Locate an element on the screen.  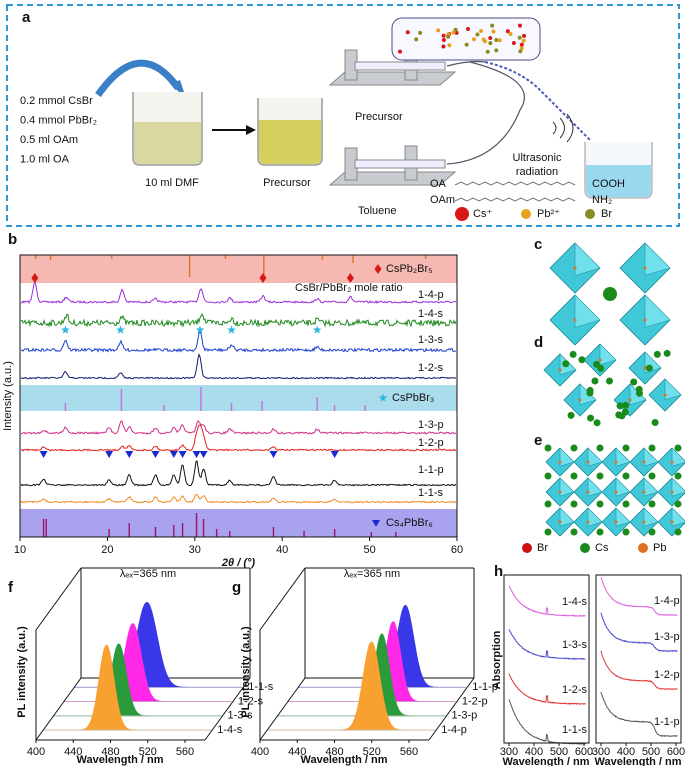
series-label: 1-4-s is located at coordinates (230, 730).